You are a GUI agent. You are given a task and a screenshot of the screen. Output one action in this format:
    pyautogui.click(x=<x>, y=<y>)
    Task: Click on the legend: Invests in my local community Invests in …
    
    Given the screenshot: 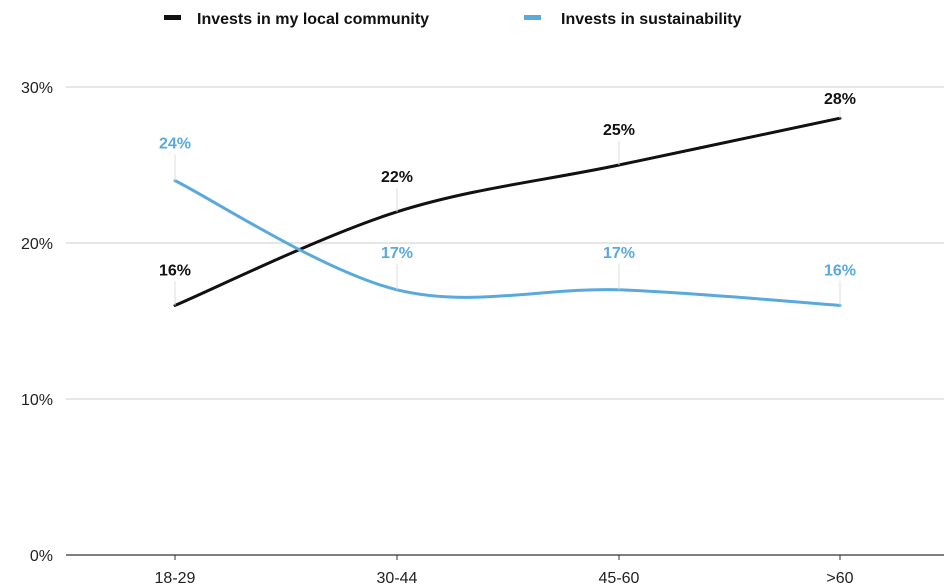 What is the action you would take?
    pyautogui.click(x=453, y=19)
    